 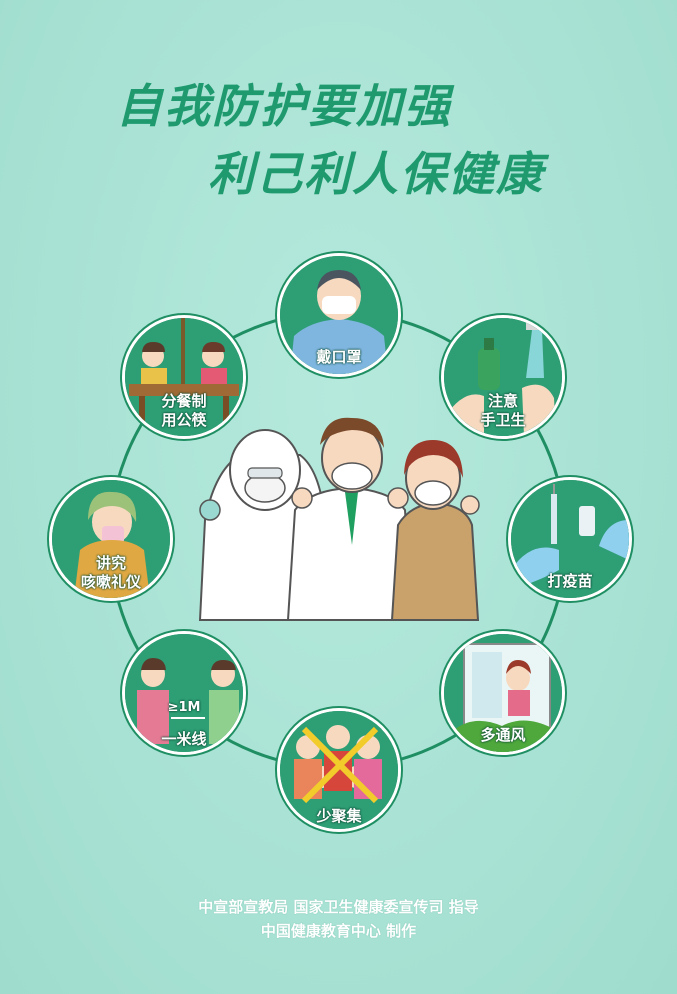 What do you see at coordinates (110, 572) in the screenshot?
I see `item-label: 讲究 咳嗽礼仪` at bounding box center [110, 572].